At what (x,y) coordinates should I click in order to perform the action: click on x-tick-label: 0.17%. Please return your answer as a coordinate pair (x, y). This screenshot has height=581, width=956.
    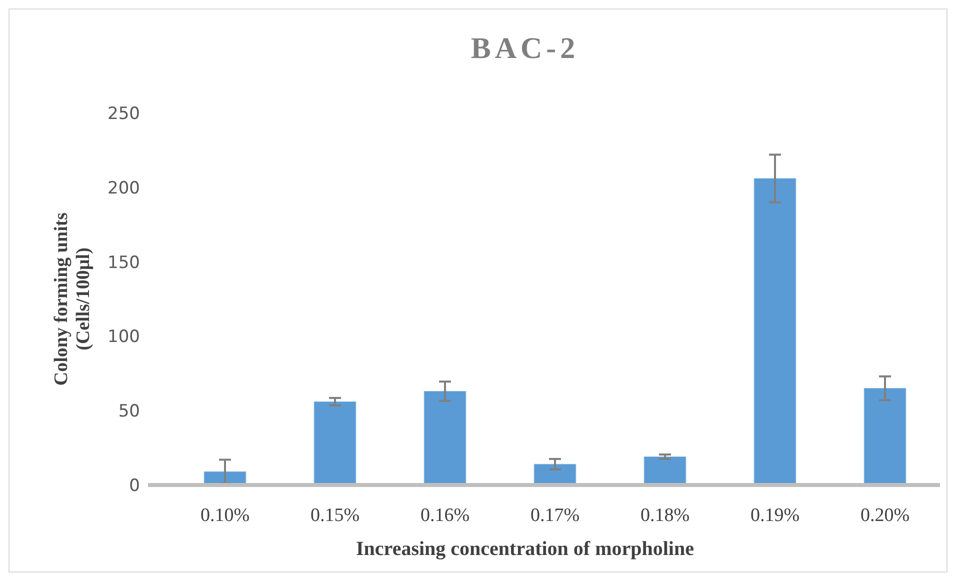
    Looking at the image, I should click on (555, 515).